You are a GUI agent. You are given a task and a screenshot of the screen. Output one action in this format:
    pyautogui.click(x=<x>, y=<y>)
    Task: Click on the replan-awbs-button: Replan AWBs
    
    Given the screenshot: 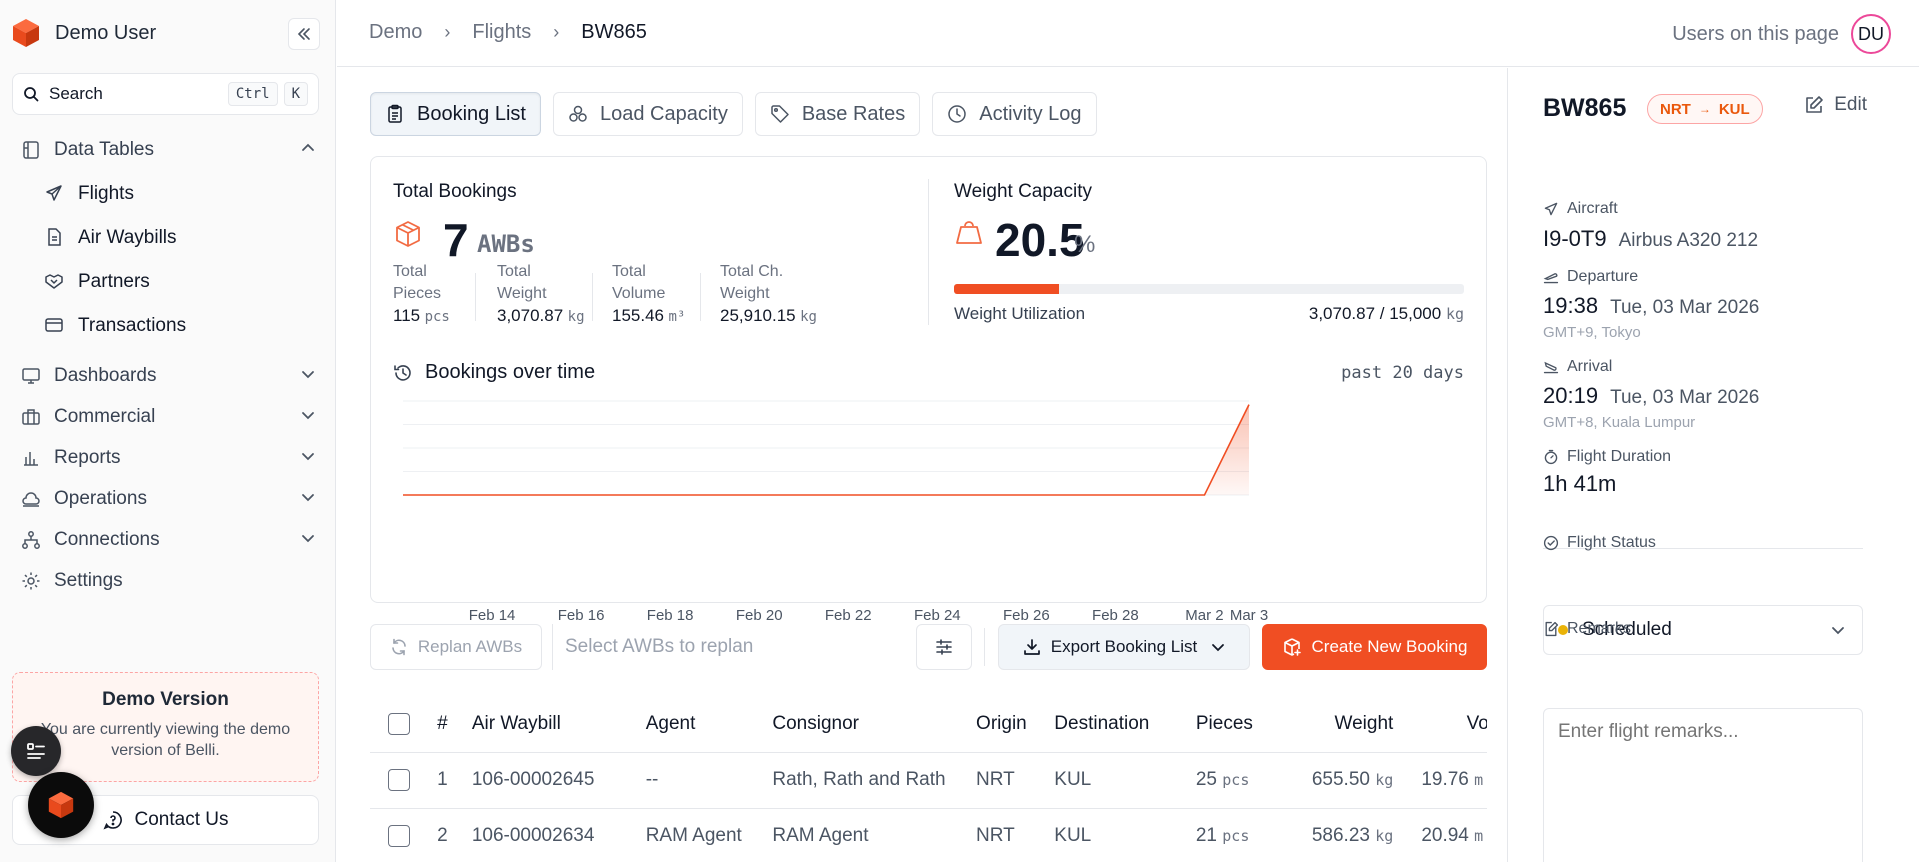 What is the action you would take?
    pyautogui.click(x=456, y=647)
    